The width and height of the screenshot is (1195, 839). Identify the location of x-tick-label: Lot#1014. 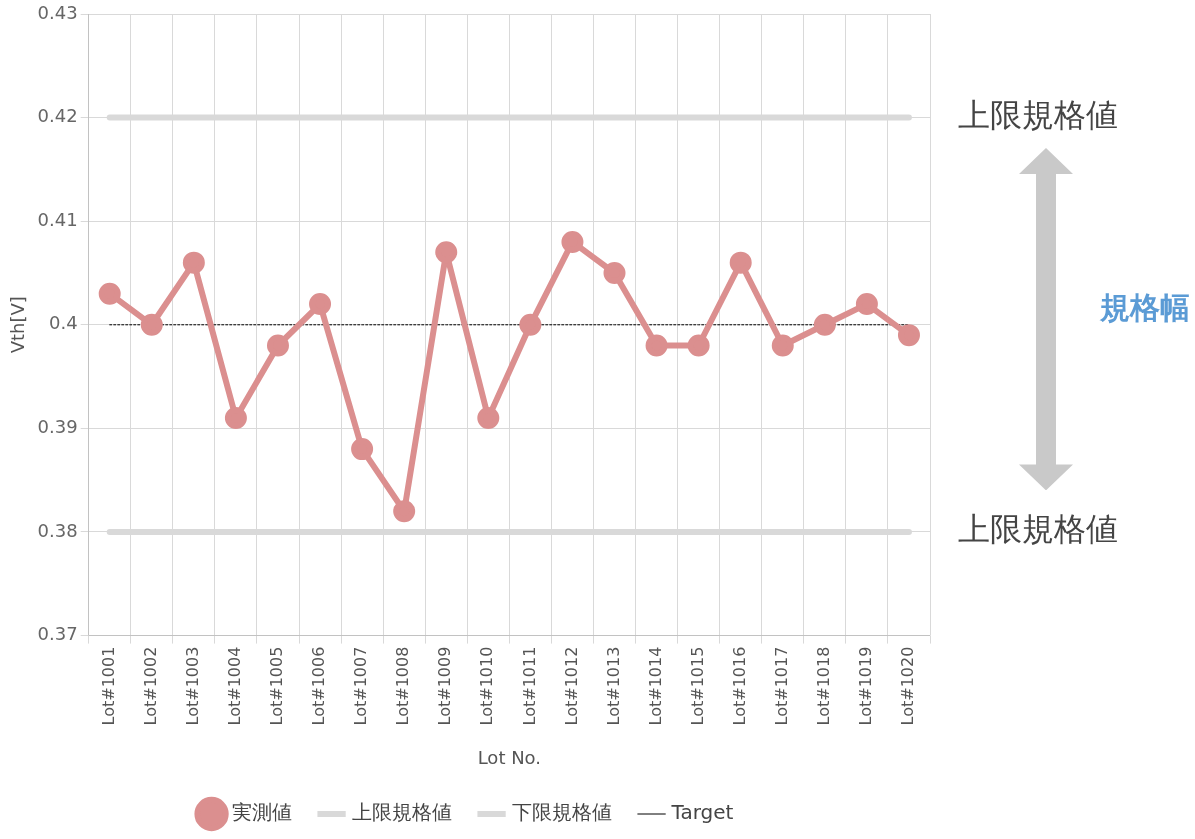
(655, 686).